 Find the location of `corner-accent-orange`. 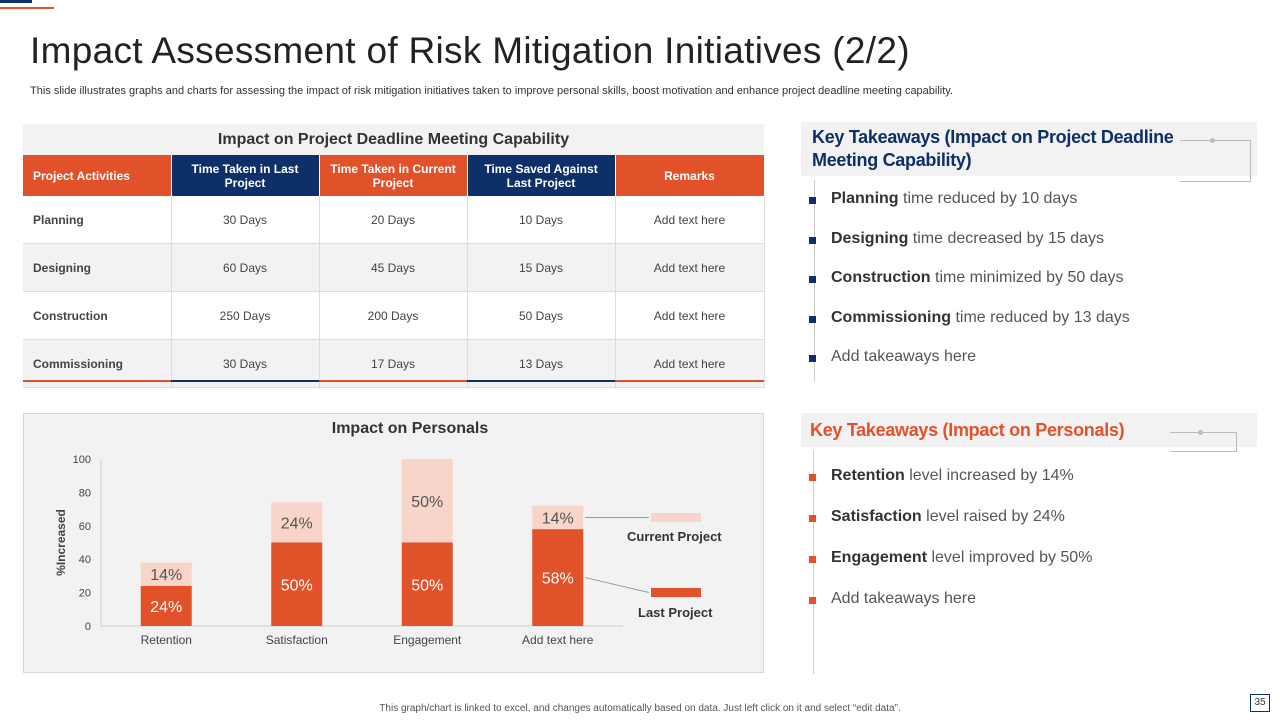

corner-accent-orange is located at coordinates (27, 8).